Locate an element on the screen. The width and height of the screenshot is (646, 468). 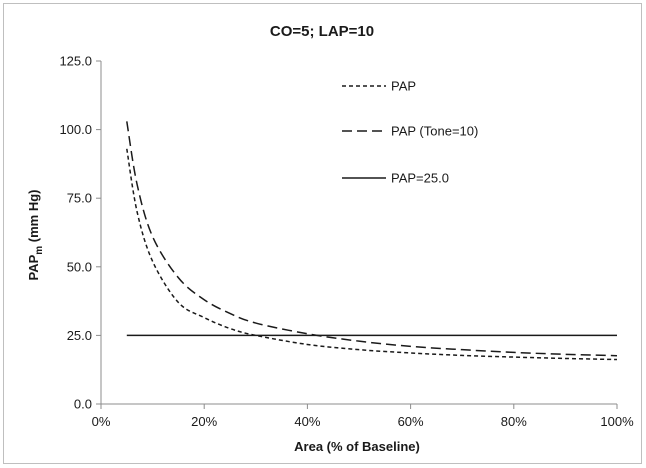
y-tick-label: 75.0 is located at coordinates (79, 198).